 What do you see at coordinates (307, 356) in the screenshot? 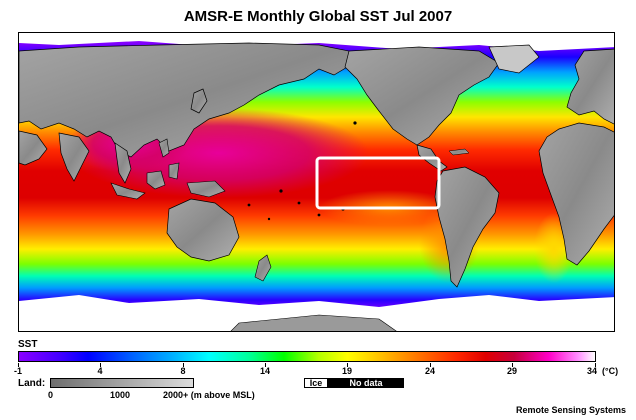
I see `sst-colorbar` at bounding box center [307, 356].